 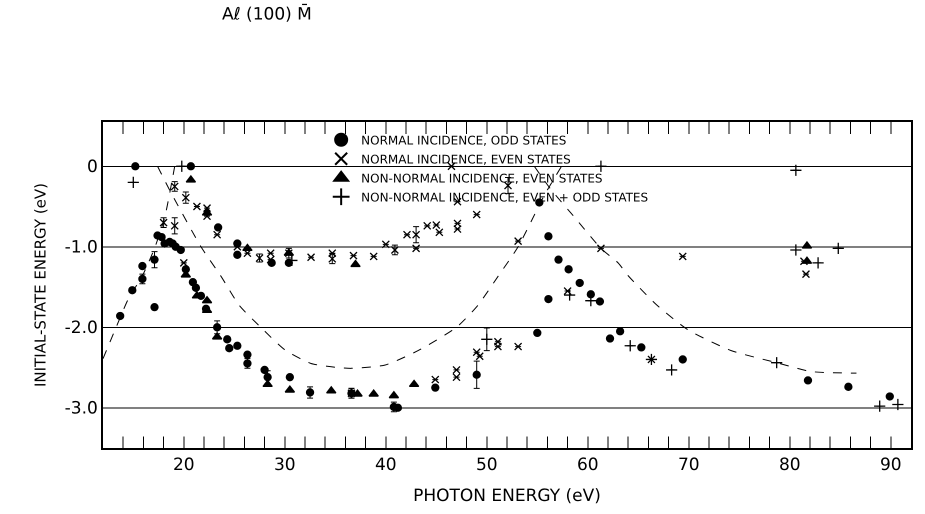 What do you see at coordinates (891, 465) in the screenshot?
I see `x-tick-label: 90` at bounding box center [891, 465].